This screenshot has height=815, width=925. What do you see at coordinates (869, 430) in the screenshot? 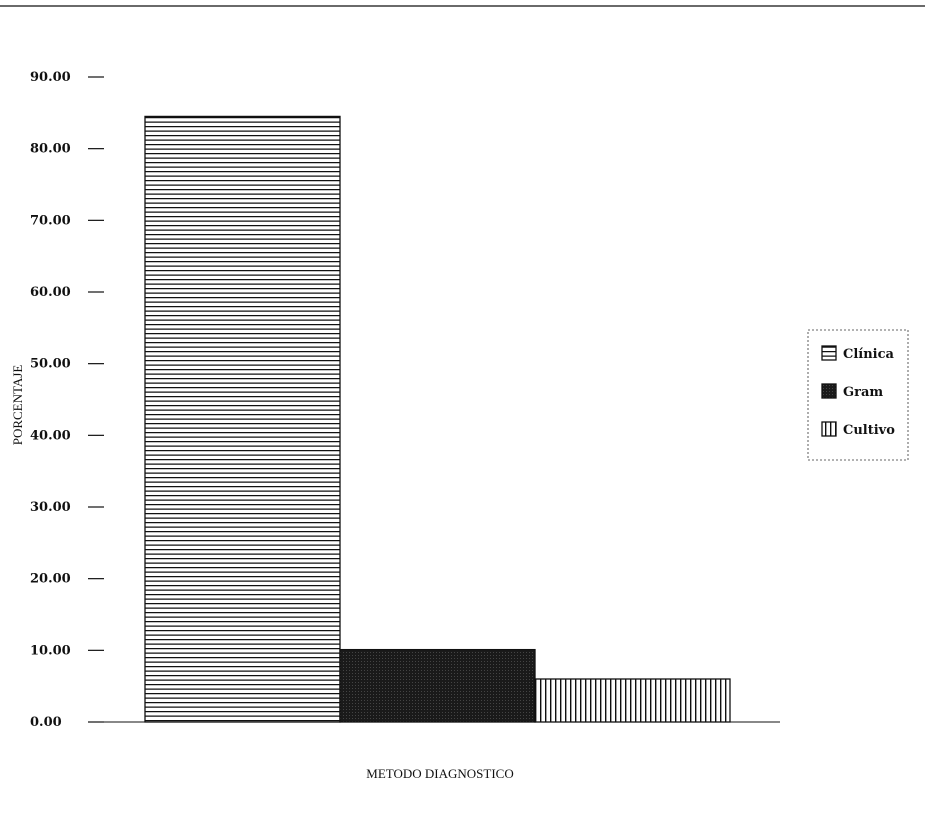
I see `legend-label: Cultivo` at bounding box center [869, 430].